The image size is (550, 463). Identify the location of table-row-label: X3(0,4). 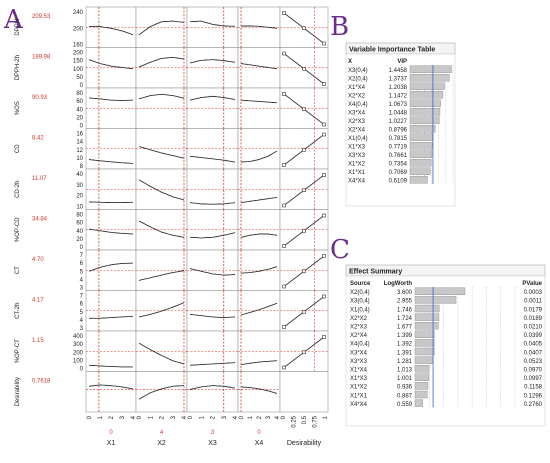
(360, 302).